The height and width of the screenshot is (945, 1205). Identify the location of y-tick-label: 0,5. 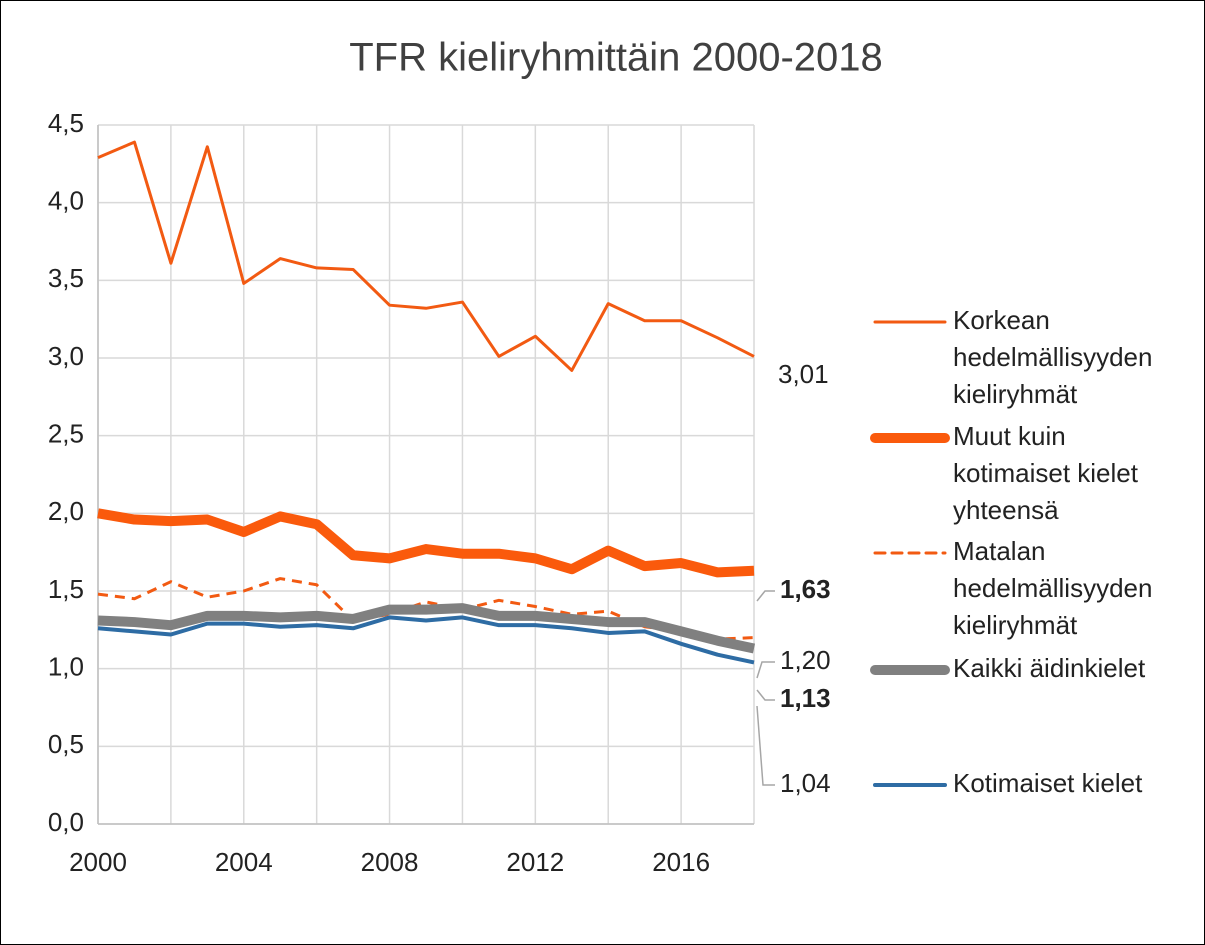
(66, 744).